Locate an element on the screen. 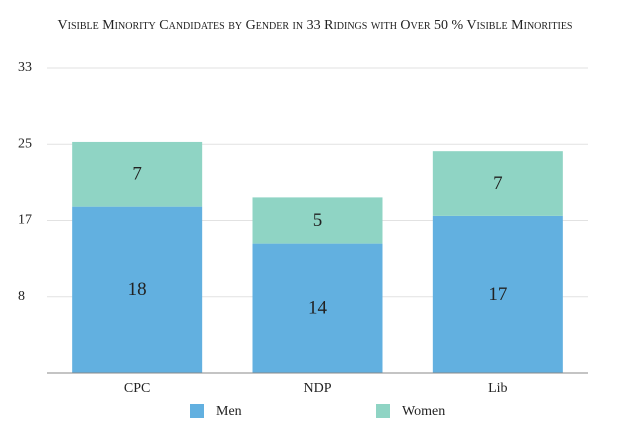 This screenshot has width=630, height=426. value-label: 18 is located at coordinates (137, 289).